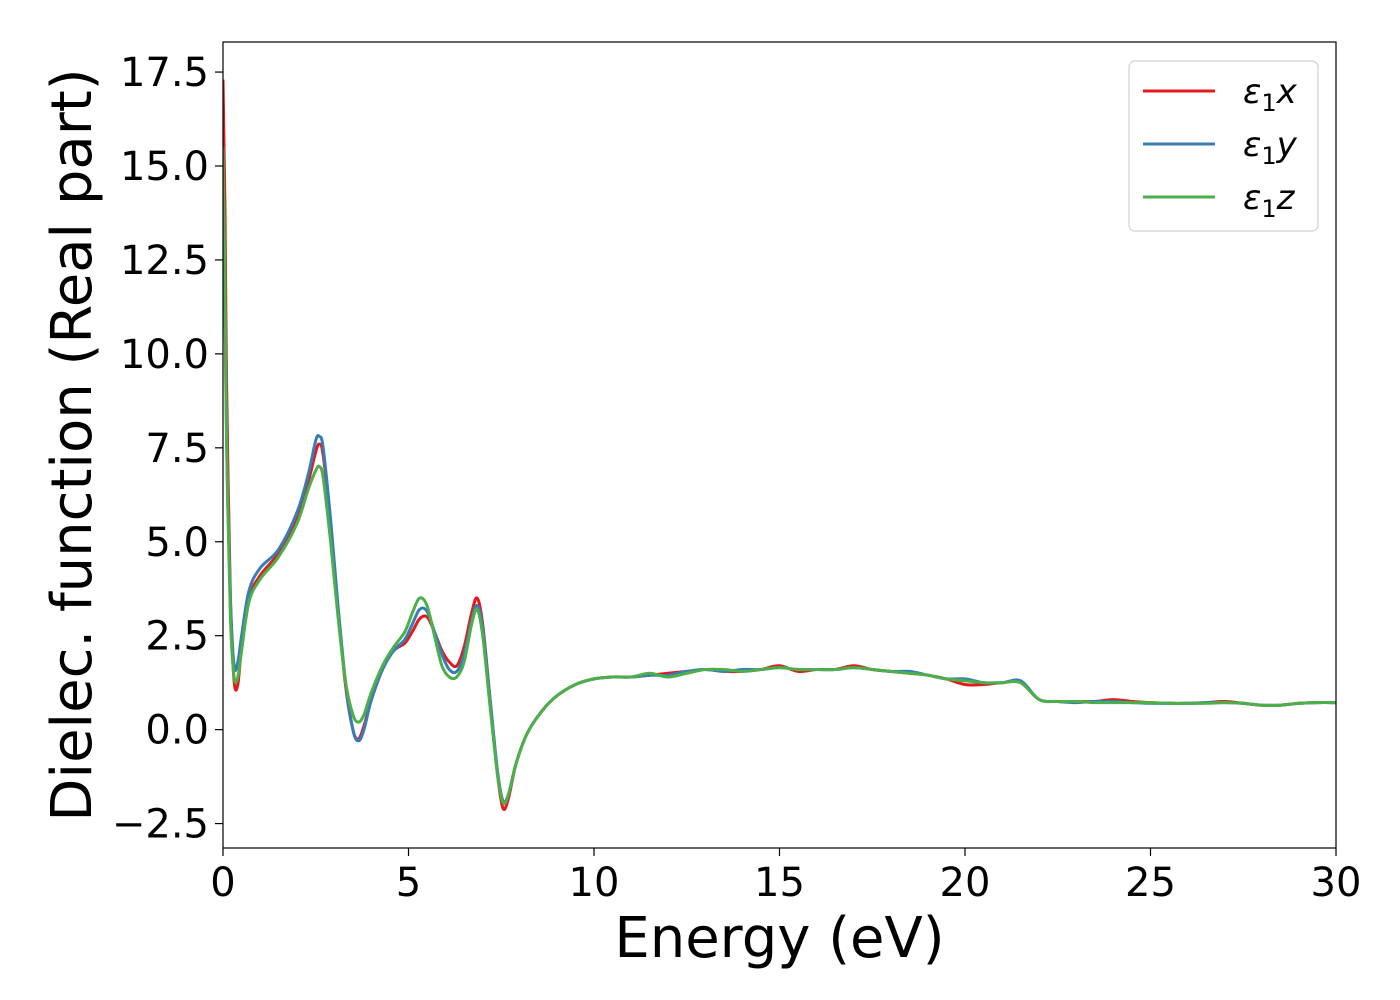 The height and width of the screenshot is (1000, 1400). What do you see at coordinates (222, 883) in the screenshot?
I see `x-tick-label: 0` at bounding box center [222, 883].